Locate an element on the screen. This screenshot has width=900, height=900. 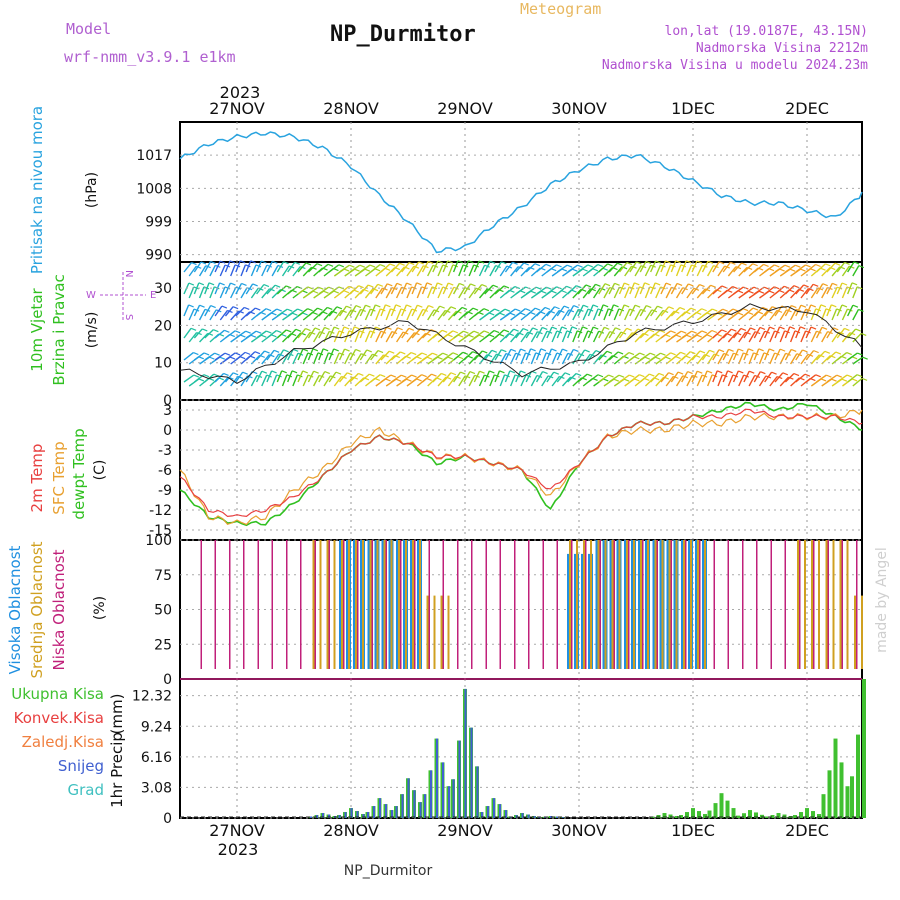
model-name: wrf-nmm_v3.9.1 e1km is located at coordinates (150, 57).